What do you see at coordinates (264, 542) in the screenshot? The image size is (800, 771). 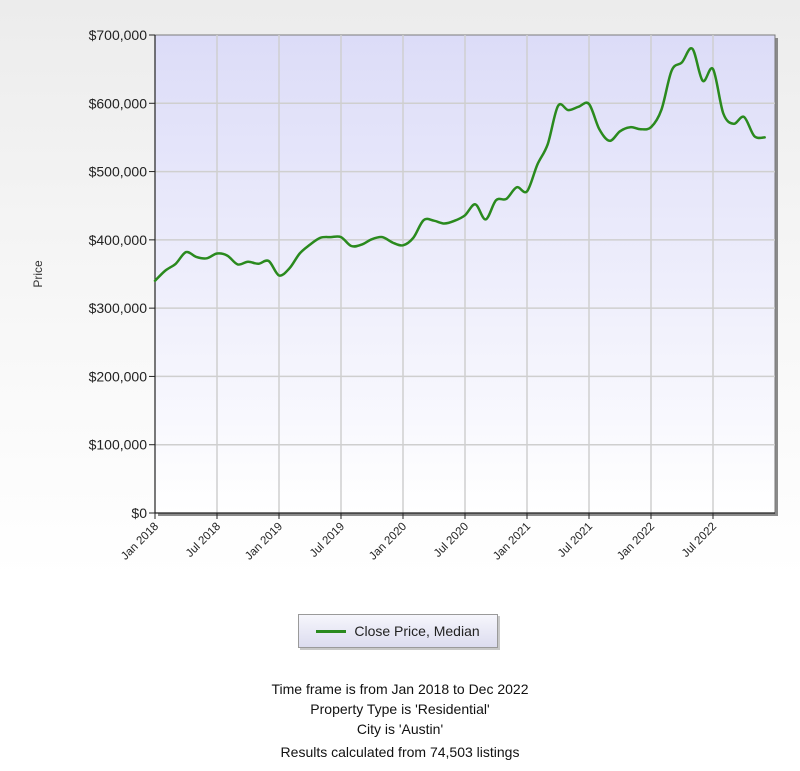 I see `x-tick-label: Jan 2019` at bounding box center [264, 542].